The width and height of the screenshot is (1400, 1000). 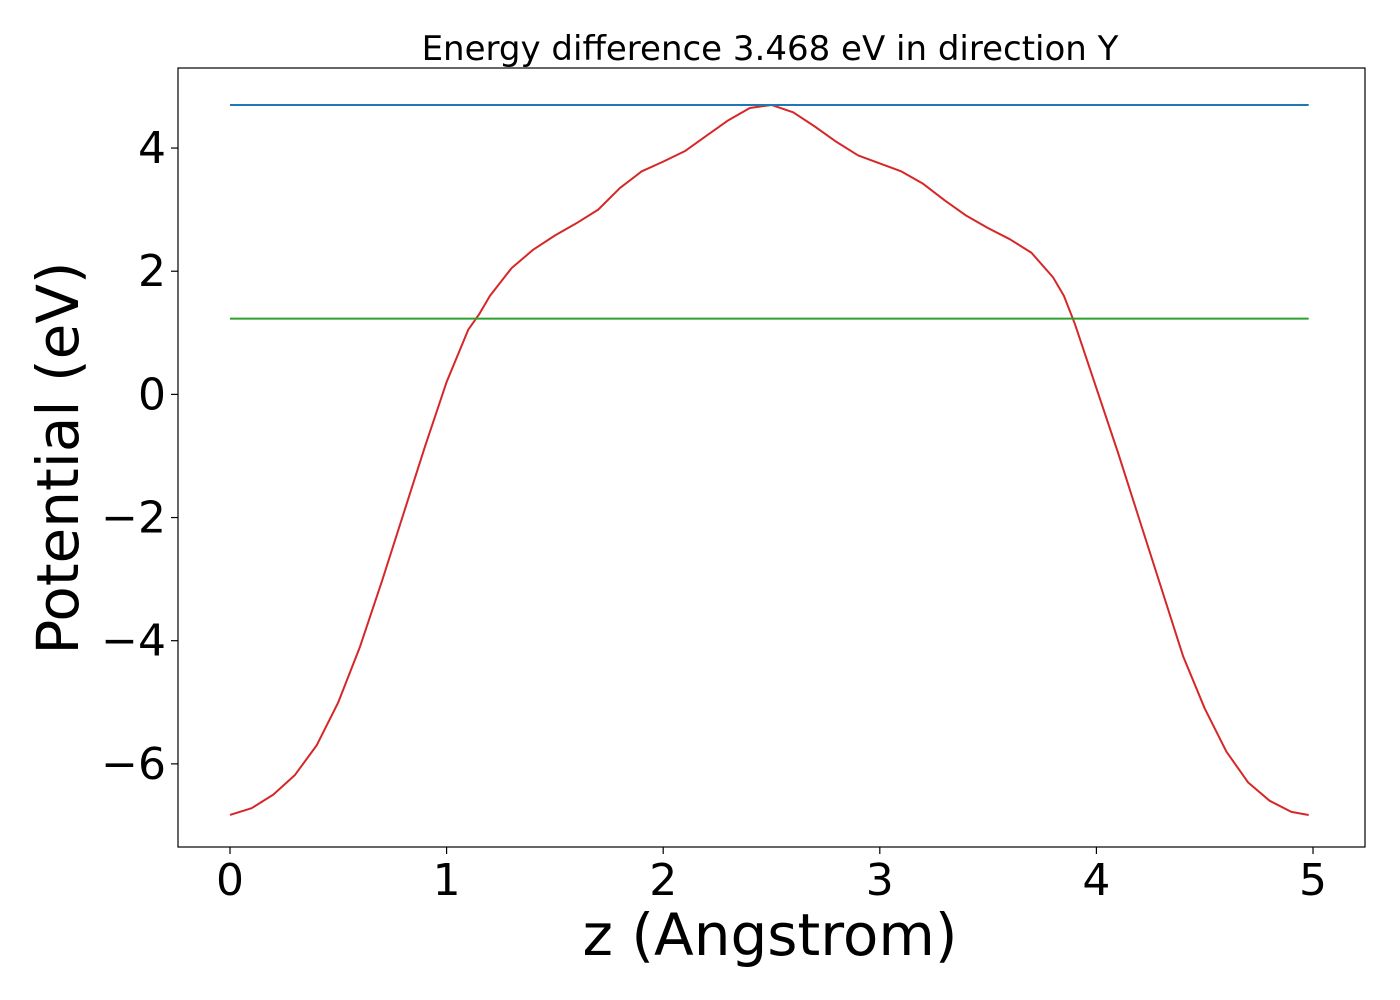 I want to click on x-tick-label: 5, so click(x=1313, y=880).